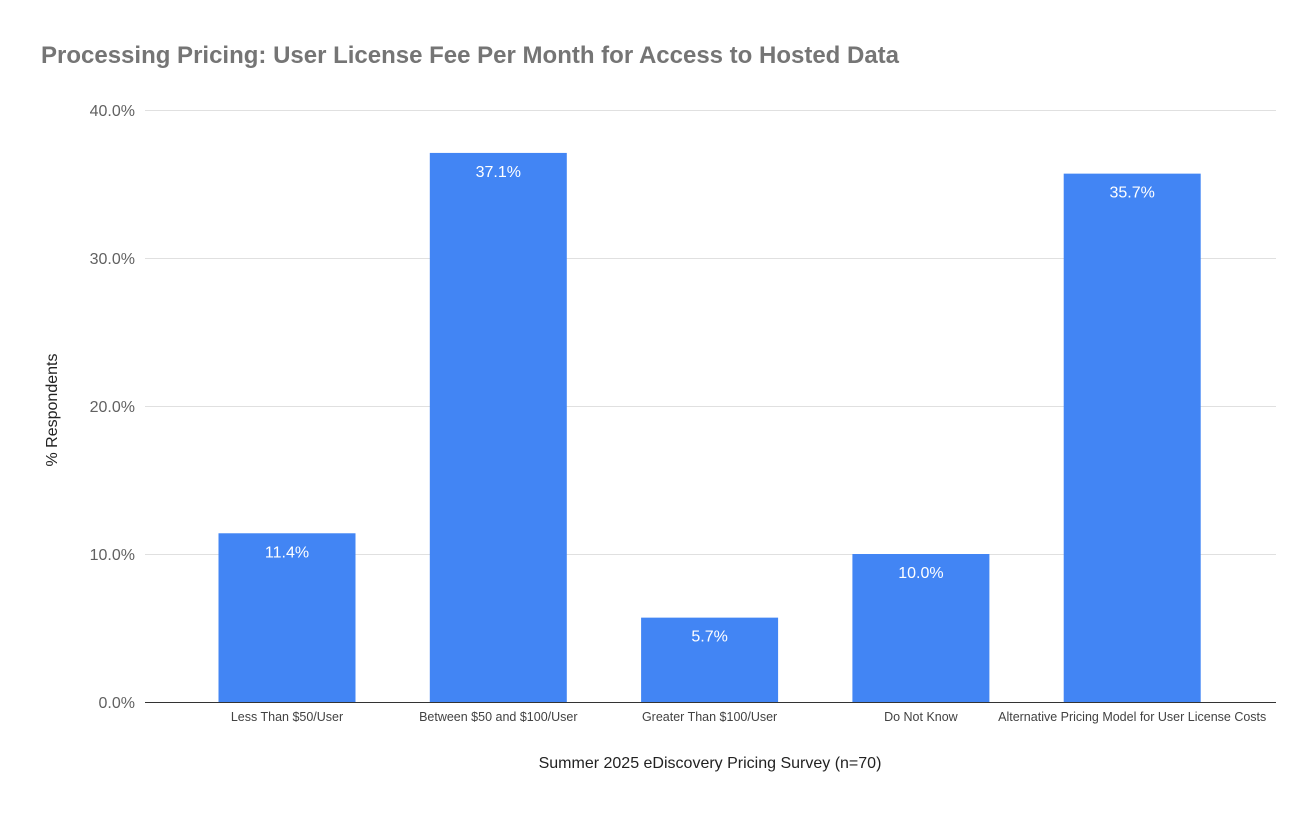 This screenshot has width=1316, height=814. What do you see at coordinates (498, 717) in the screenshot?
I see `x-tick-label: Between $50 and $100/User` at bounding box center [498, 717].